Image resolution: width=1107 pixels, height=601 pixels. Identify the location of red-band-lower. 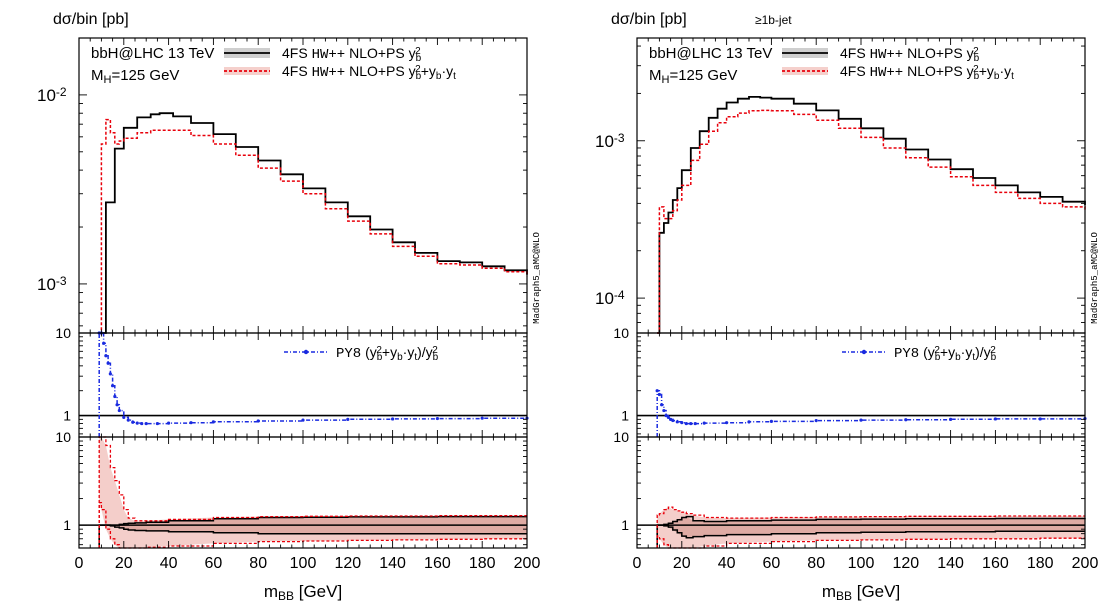
(312, 525).